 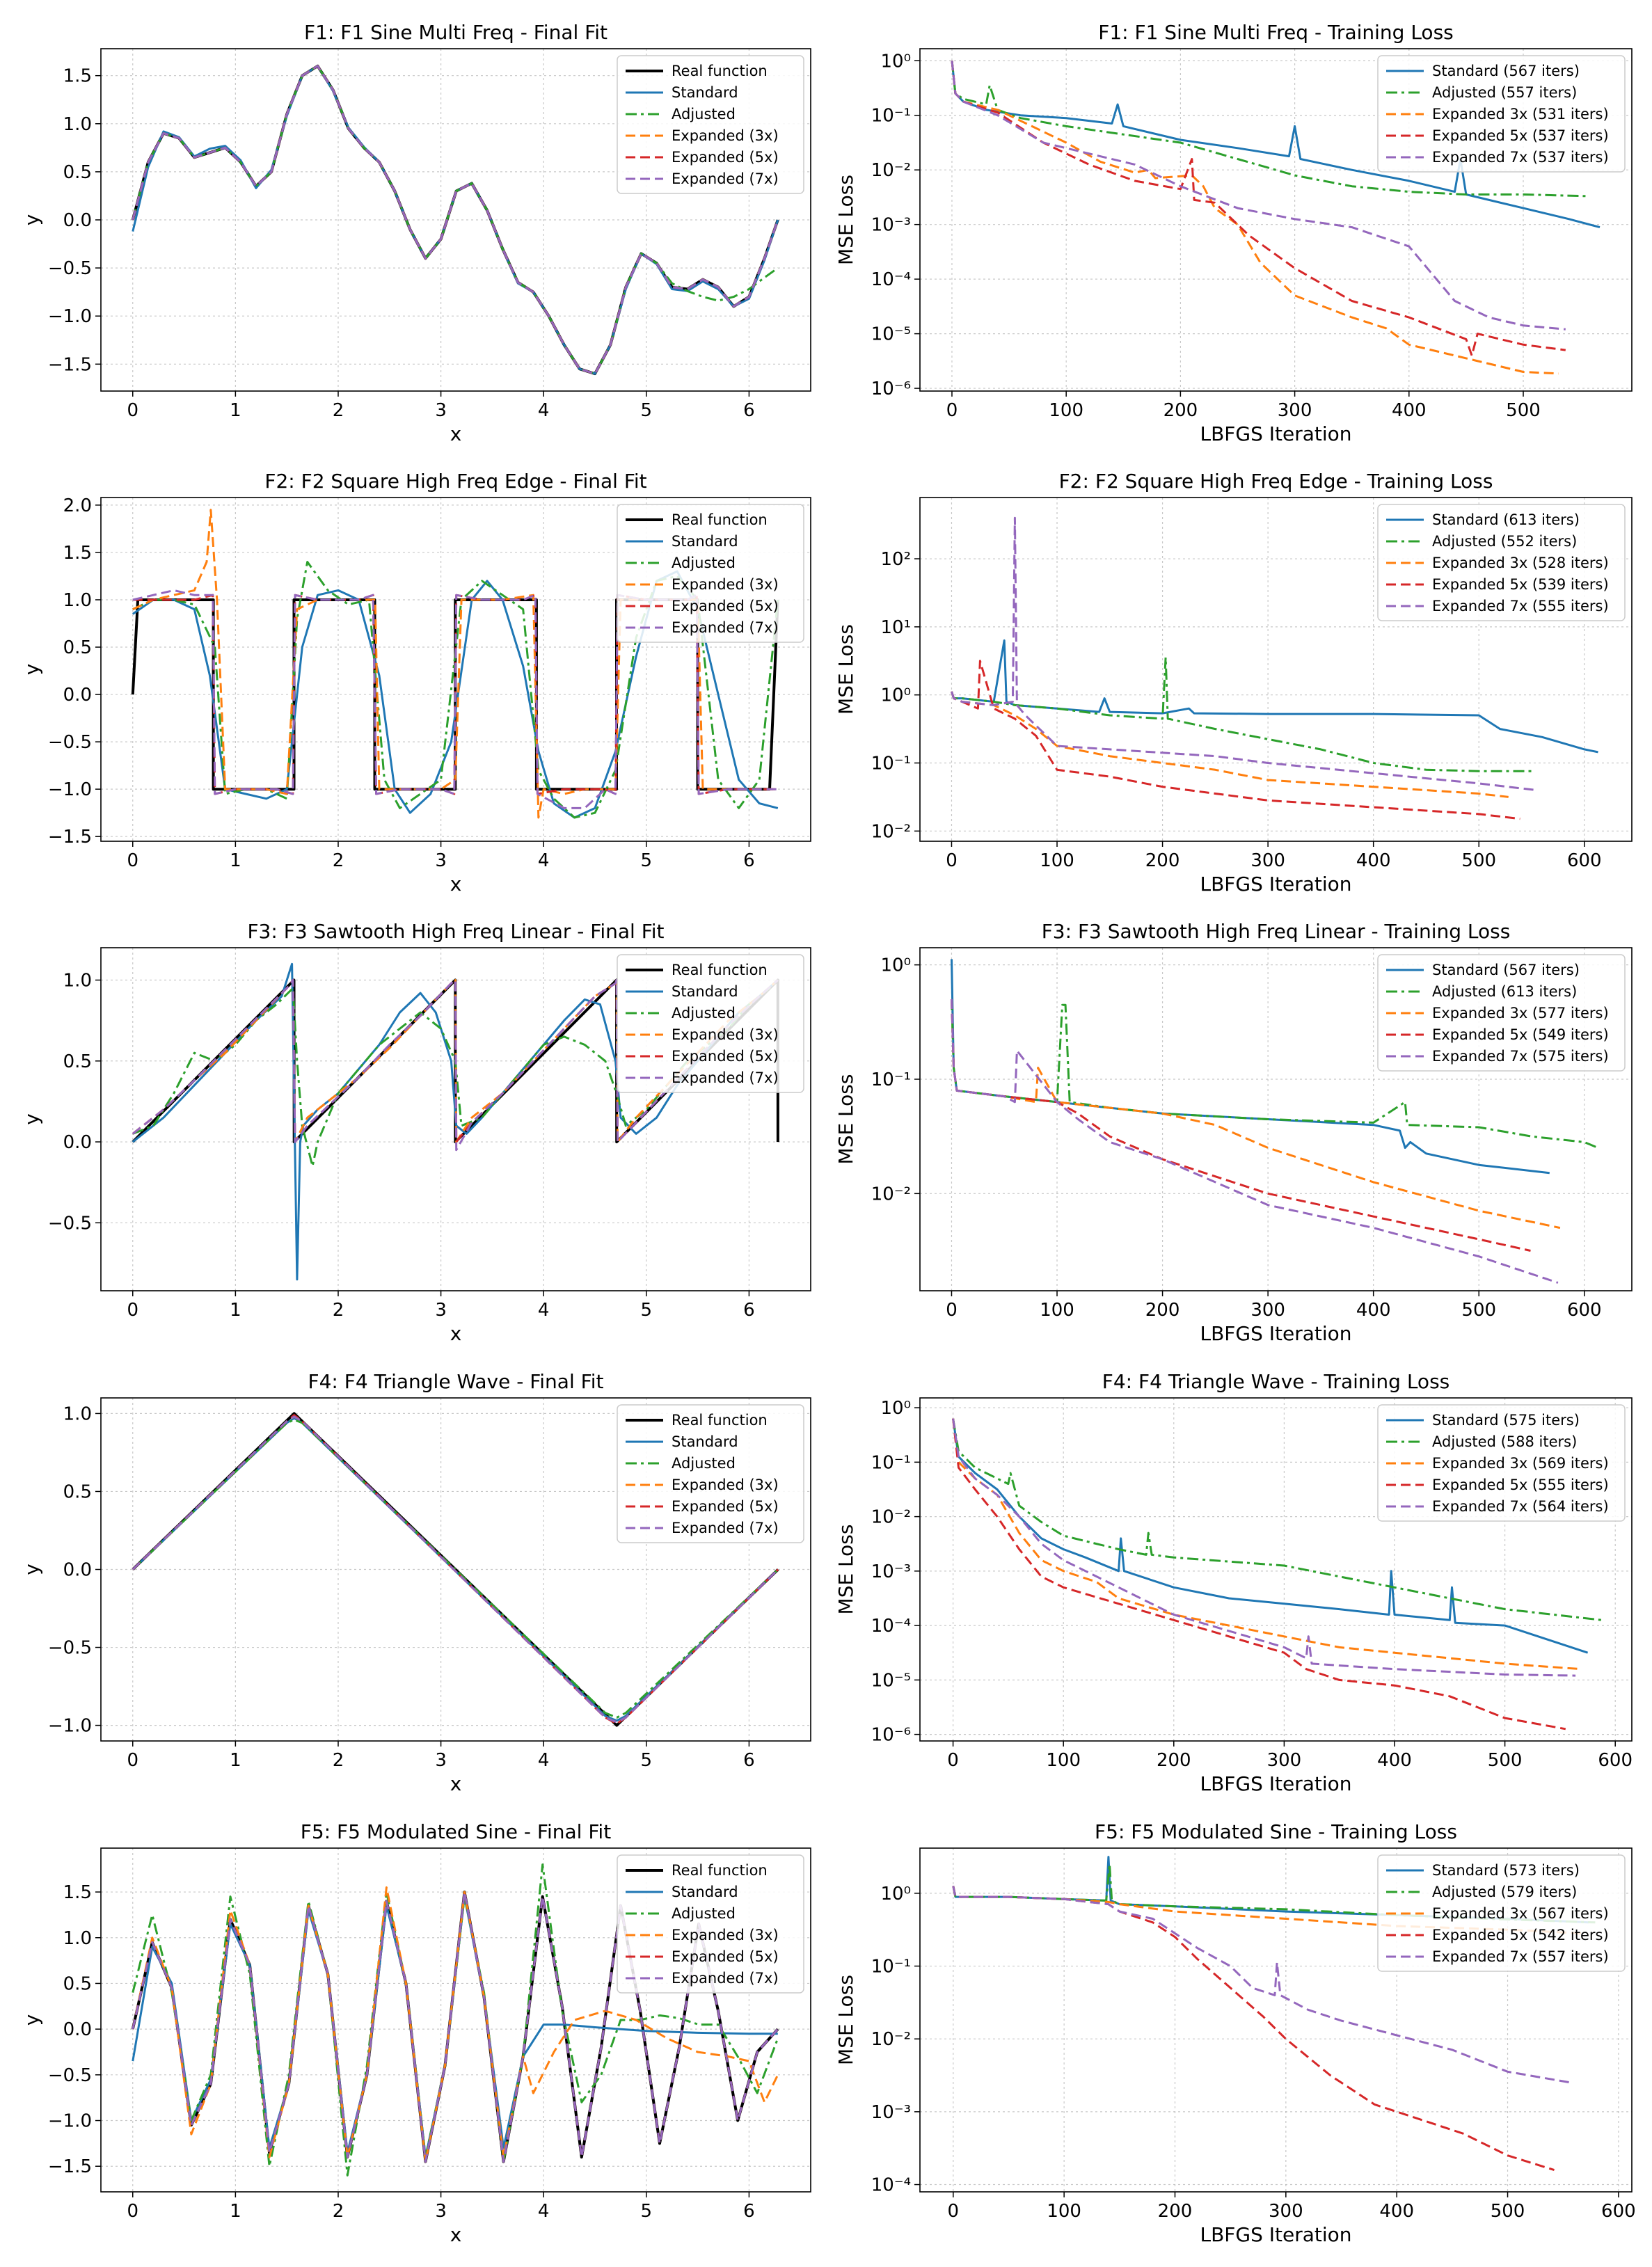 What do you see at coordinates (1520, 157) in the screenshot?
I see `legend-label: Expanded 7x (537 iters)` at bounding box center [1520, 157].